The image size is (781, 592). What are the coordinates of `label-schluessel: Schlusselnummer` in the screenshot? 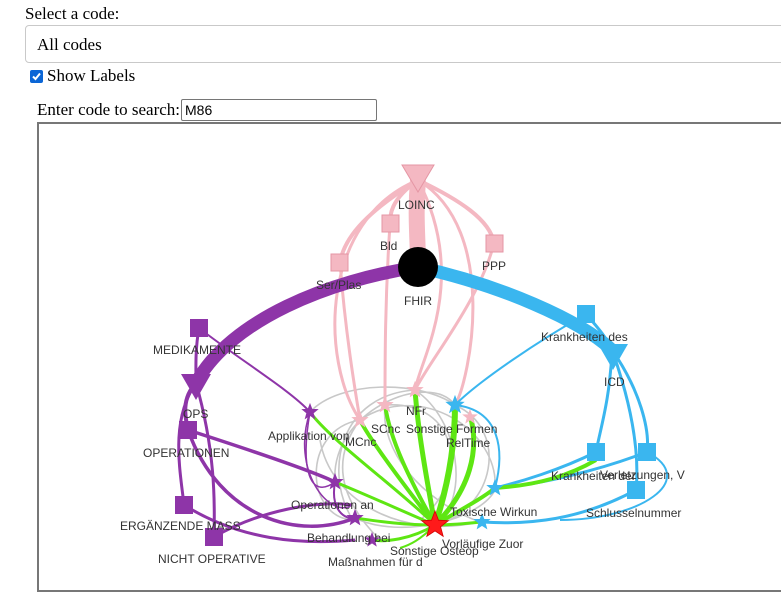 It's located at (633, 513).